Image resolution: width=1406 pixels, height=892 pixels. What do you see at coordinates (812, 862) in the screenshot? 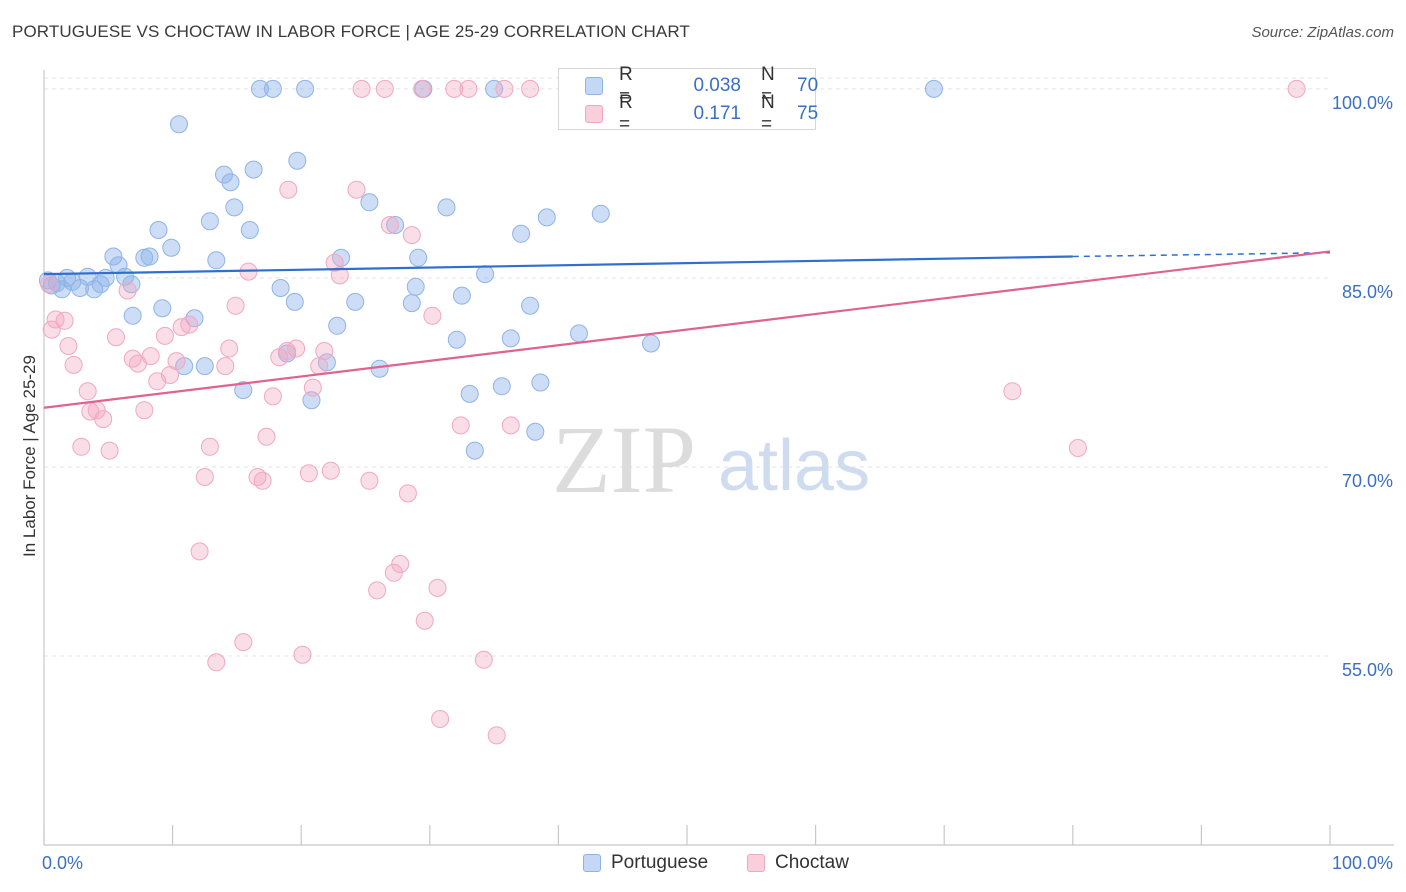
I see `legend-label-choctaw: Choctaw` at bounding box center [812, 862].